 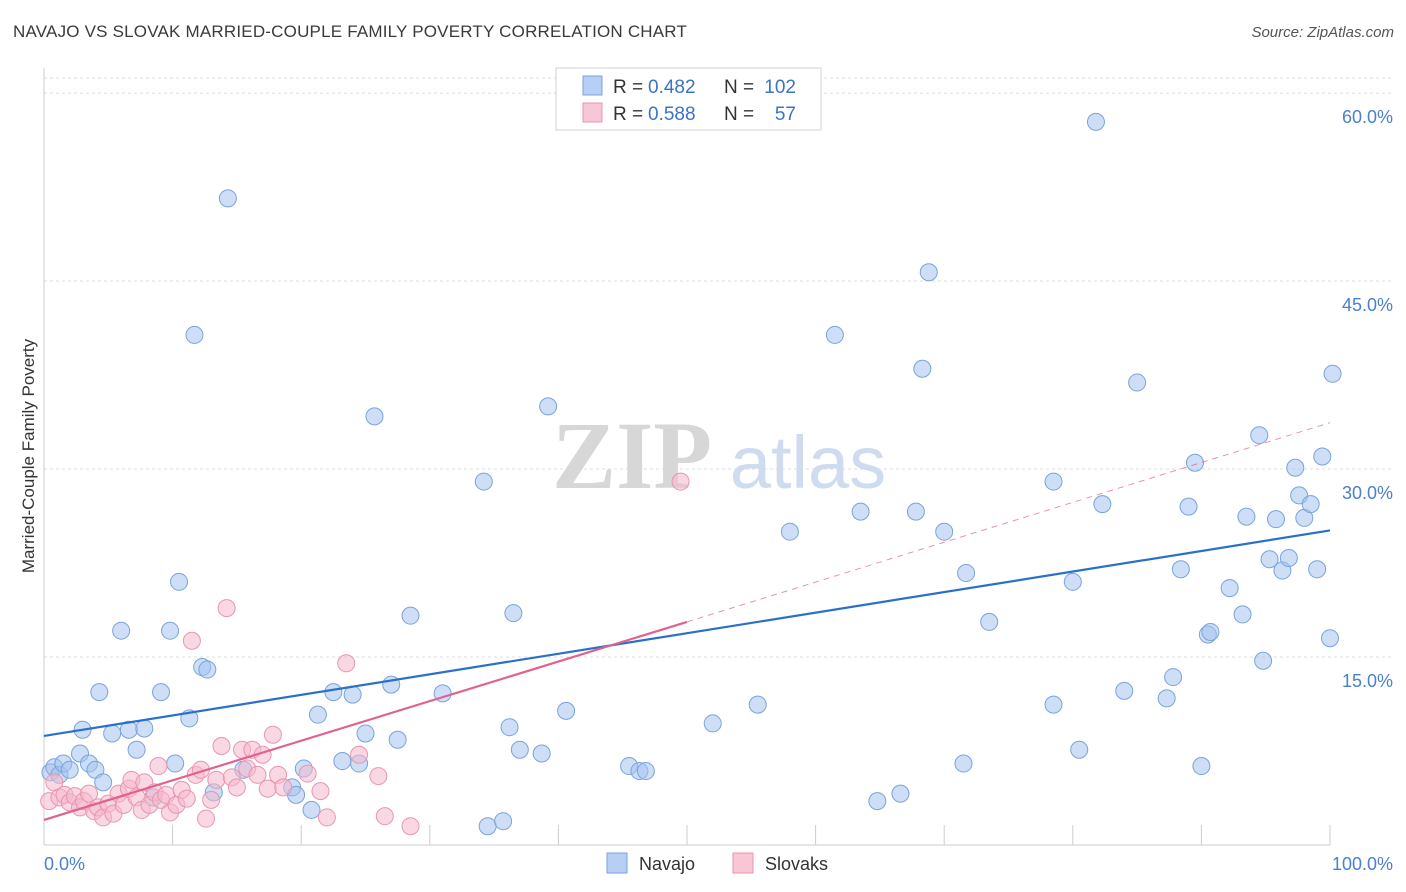 What do you see at coordinates (739, 87) in the screenshot?
I see `navajo-n-label: N =` at bounding box center [739, 87].